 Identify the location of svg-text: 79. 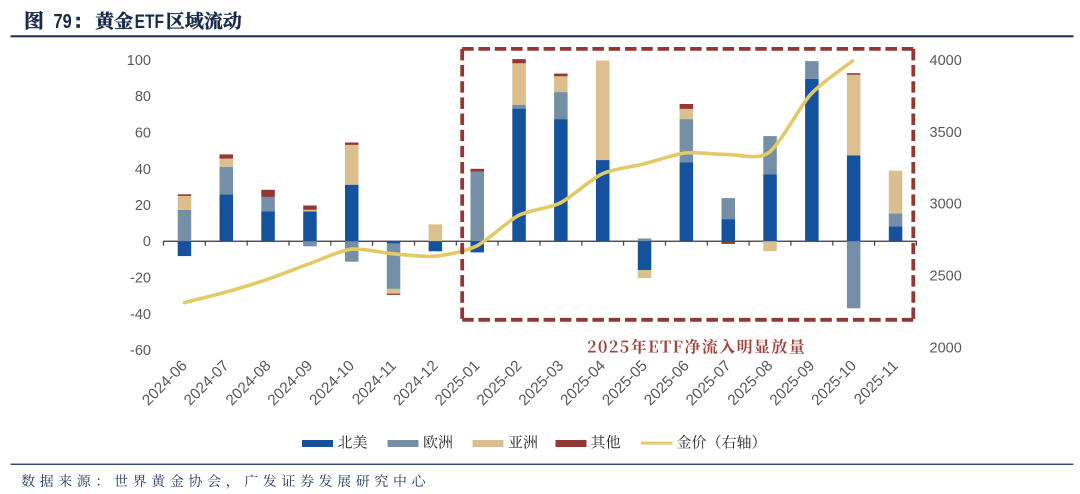
(63, 20).